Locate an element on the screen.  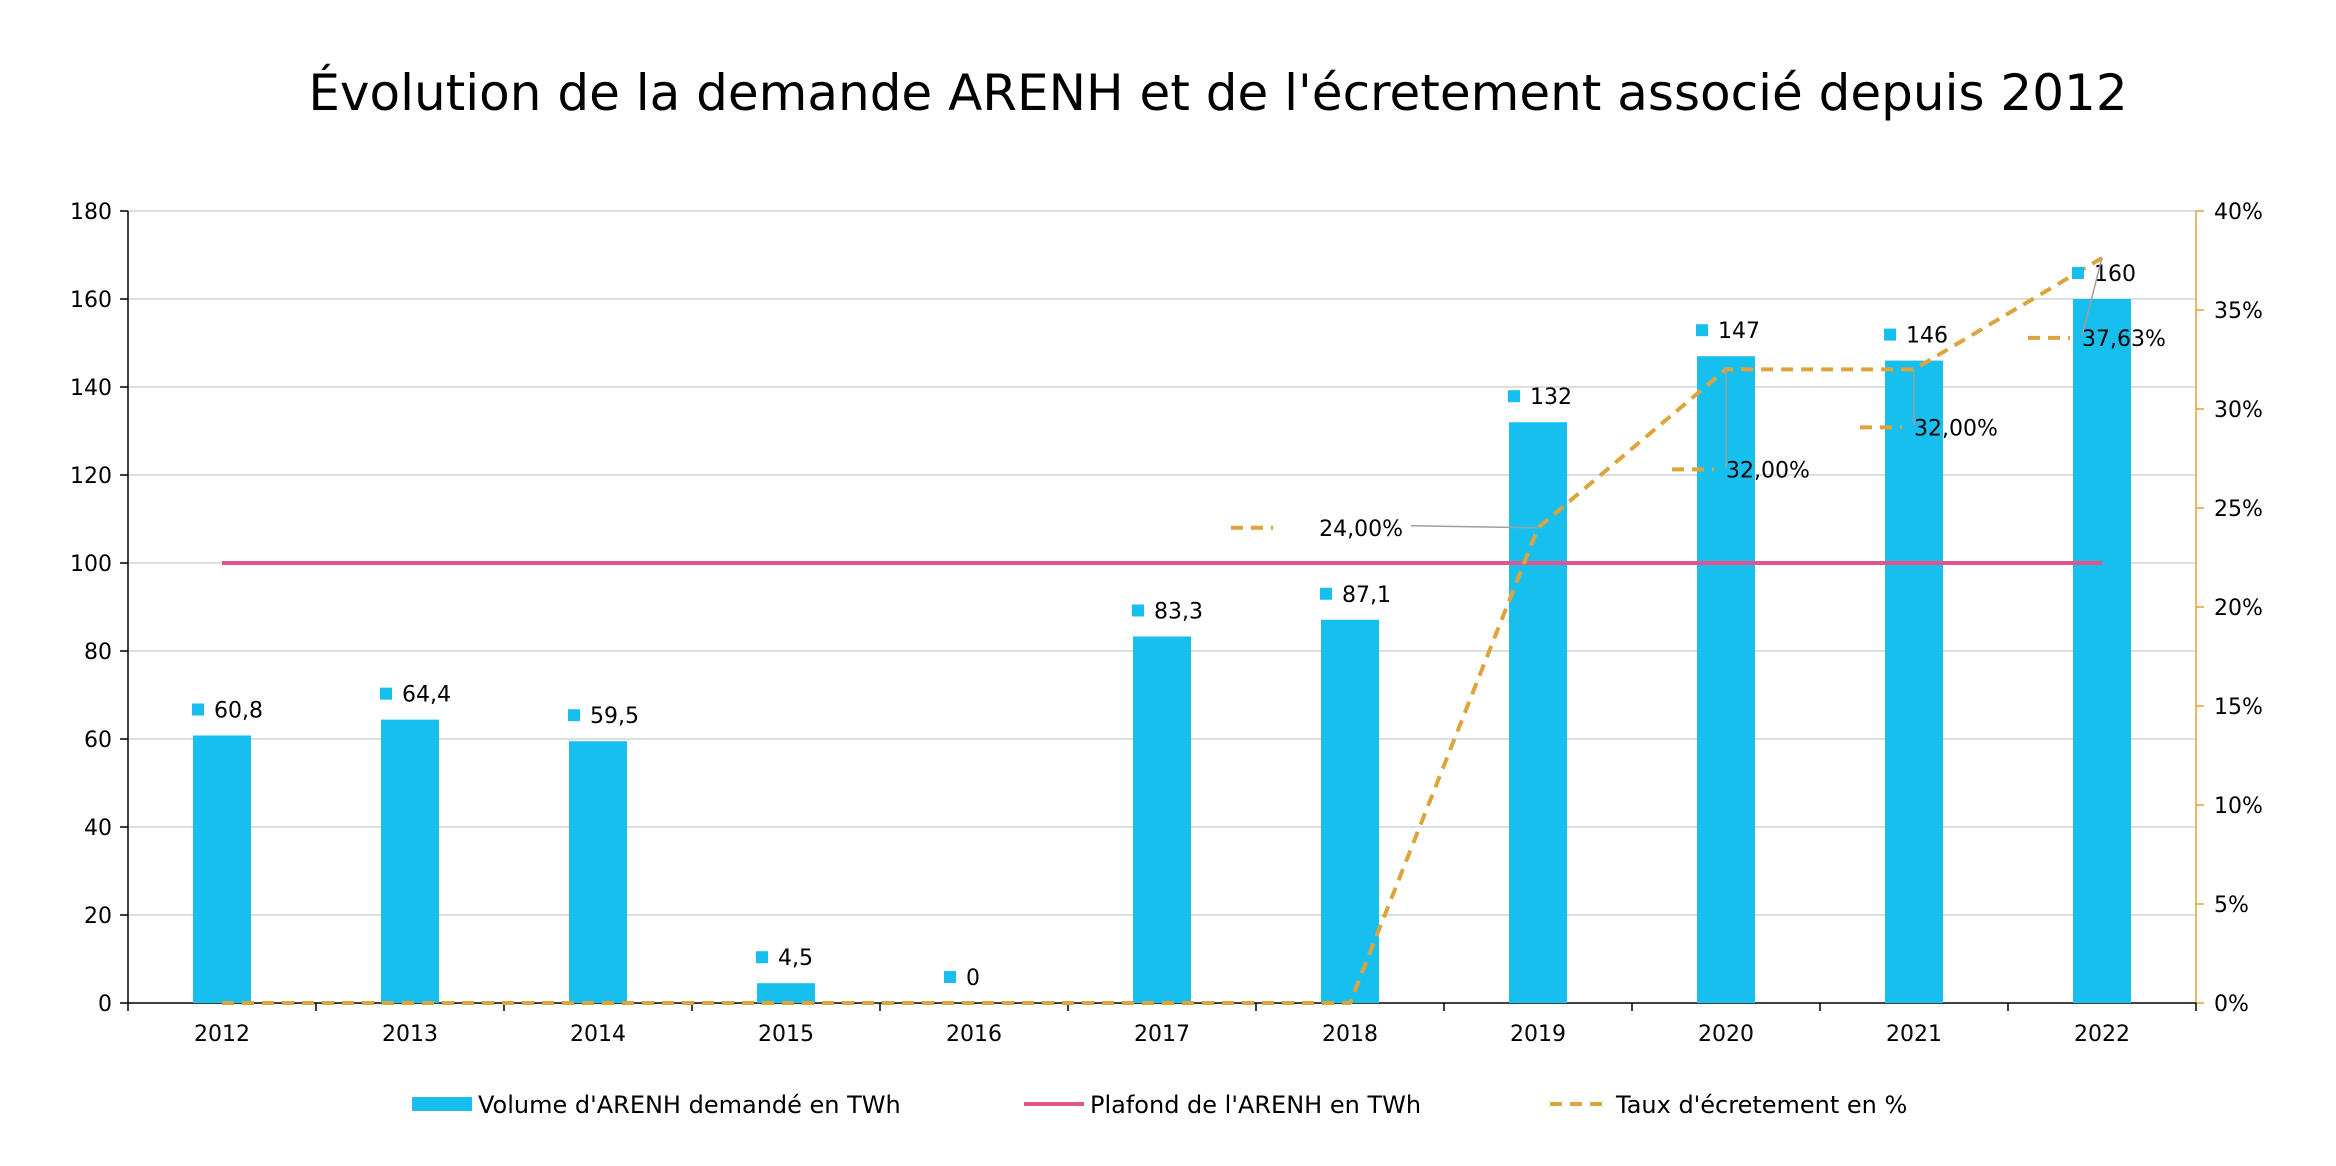
y-left-tick-label: 140 is located at coordinates (91, 388).